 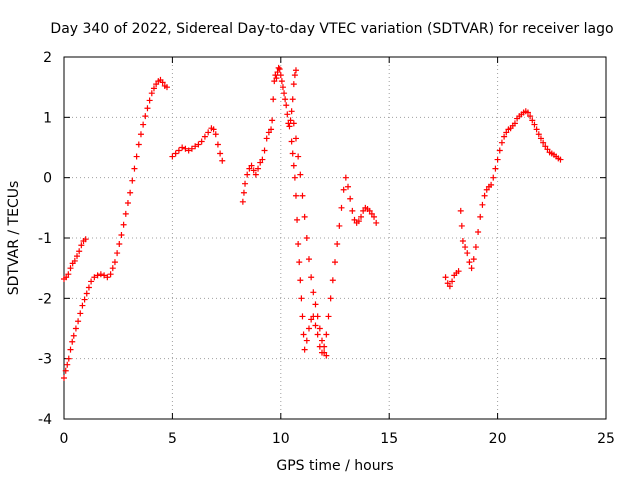 What do you see at coordinates (337, 439) in the screenshot?
I see `x-tick-labels: 0 5 10 15 20 25` at bounding box center [337, 439].